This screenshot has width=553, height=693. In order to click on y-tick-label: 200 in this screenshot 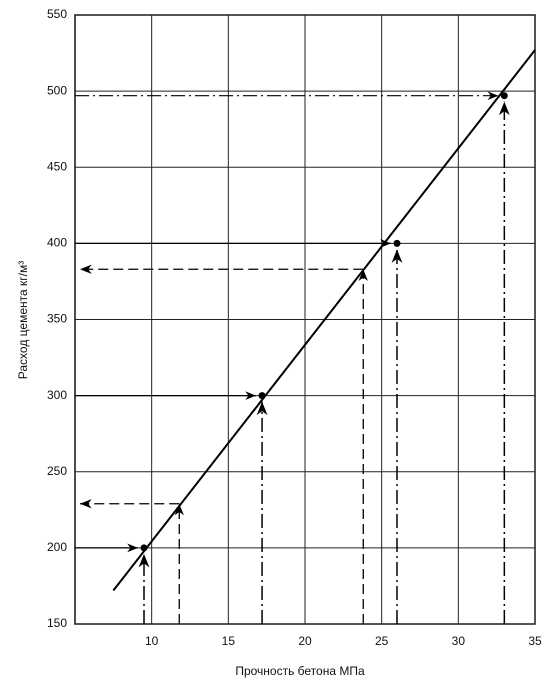, I will do `click(57, 547)`.